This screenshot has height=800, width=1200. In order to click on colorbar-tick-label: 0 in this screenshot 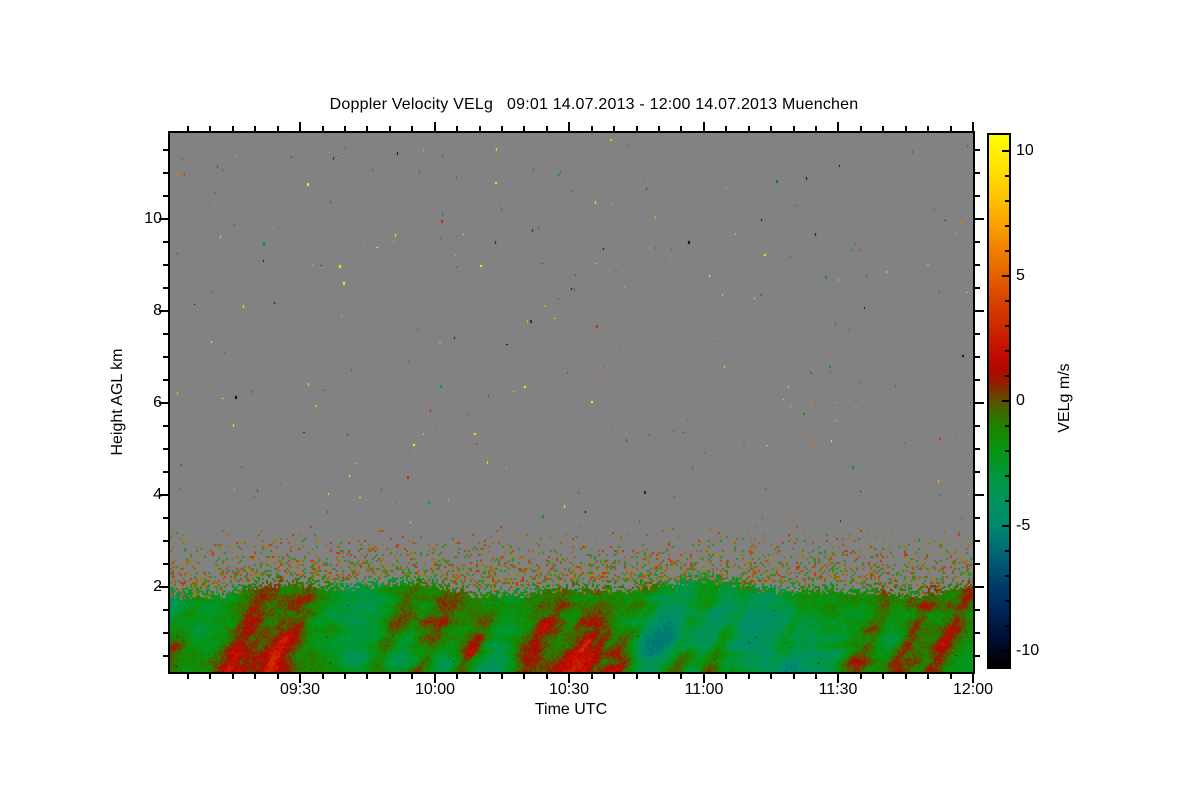, I will do `click(1020, 400)`.